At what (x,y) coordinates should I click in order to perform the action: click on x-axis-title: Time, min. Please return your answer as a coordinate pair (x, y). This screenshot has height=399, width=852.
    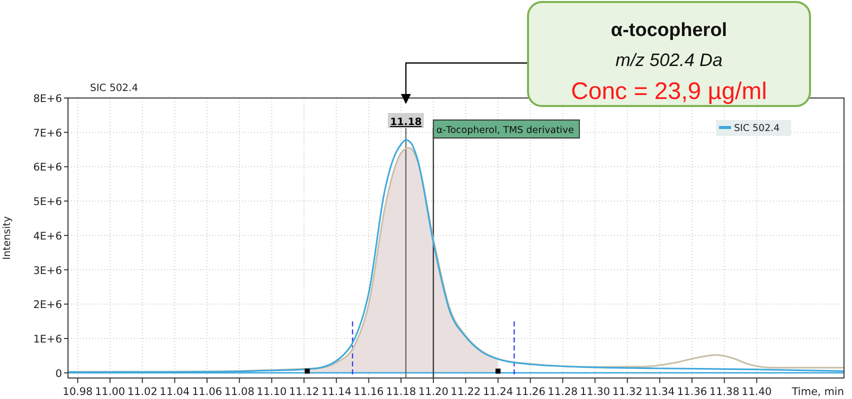
    Looking at the image, I should click on (817, 392).